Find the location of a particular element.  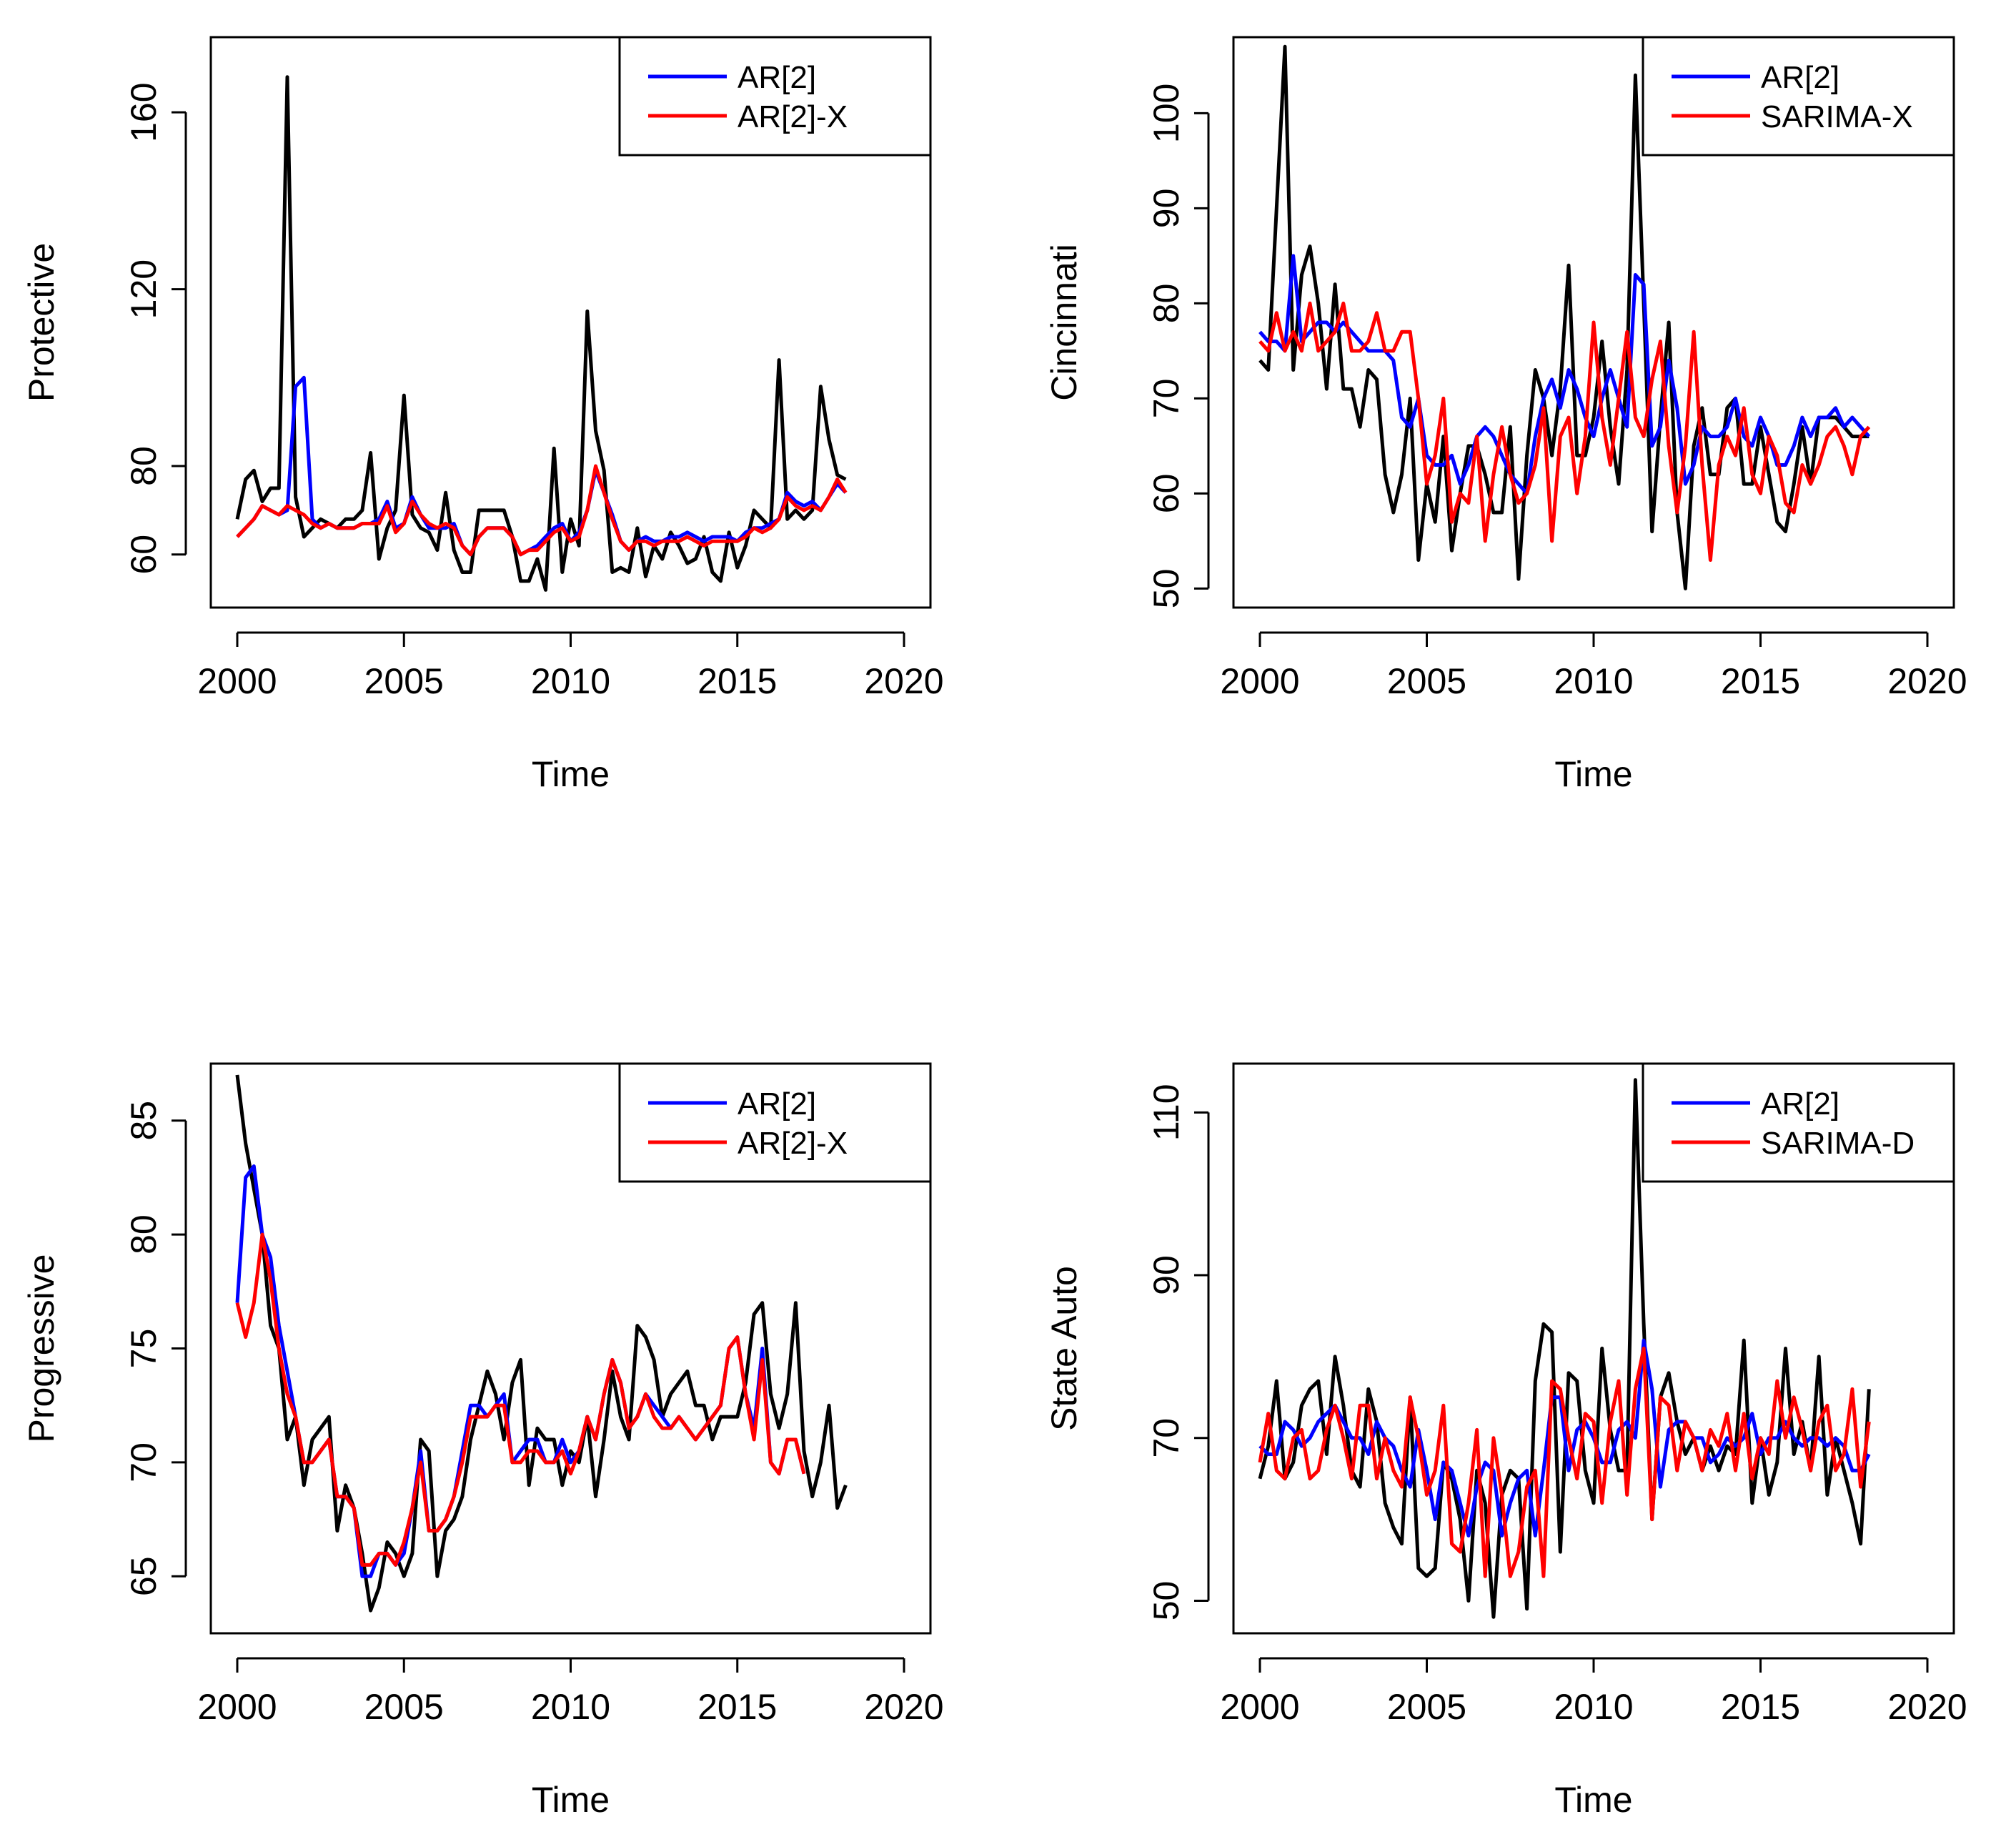

y-tick-label: 160 is located at coordinates (144, 112).